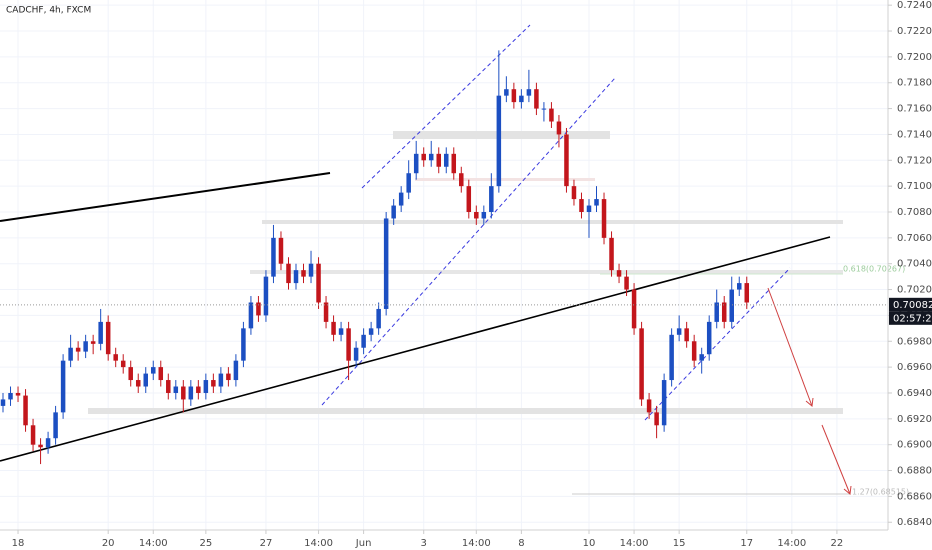 This screenshot has height=550, width=932. What do you see at coordinates (465, 411) in the screenshot?
I see `zone` at bounding box center [465, 411].